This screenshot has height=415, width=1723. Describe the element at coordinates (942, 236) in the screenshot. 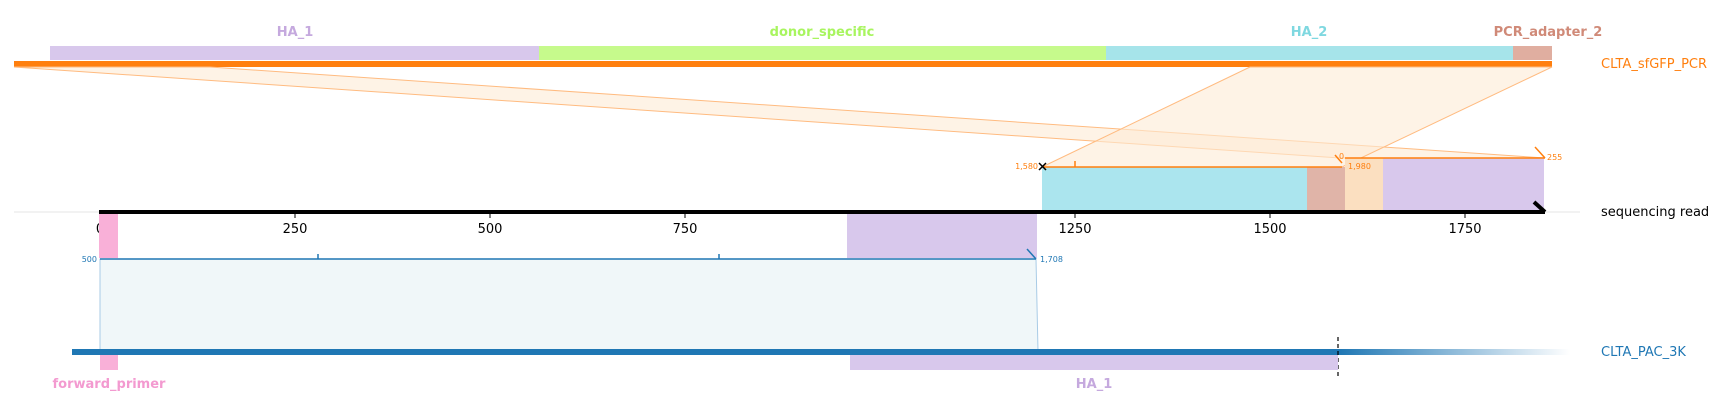

I see `read-block-ha1-bottom` at that location.